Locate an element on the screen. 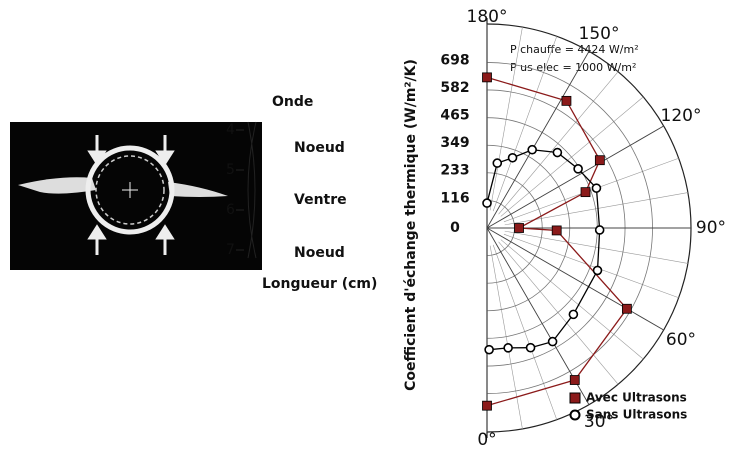 The height and width of the screenshot is (450, 729). theta-tick-label: 30° is located at coordinates (599, 422).